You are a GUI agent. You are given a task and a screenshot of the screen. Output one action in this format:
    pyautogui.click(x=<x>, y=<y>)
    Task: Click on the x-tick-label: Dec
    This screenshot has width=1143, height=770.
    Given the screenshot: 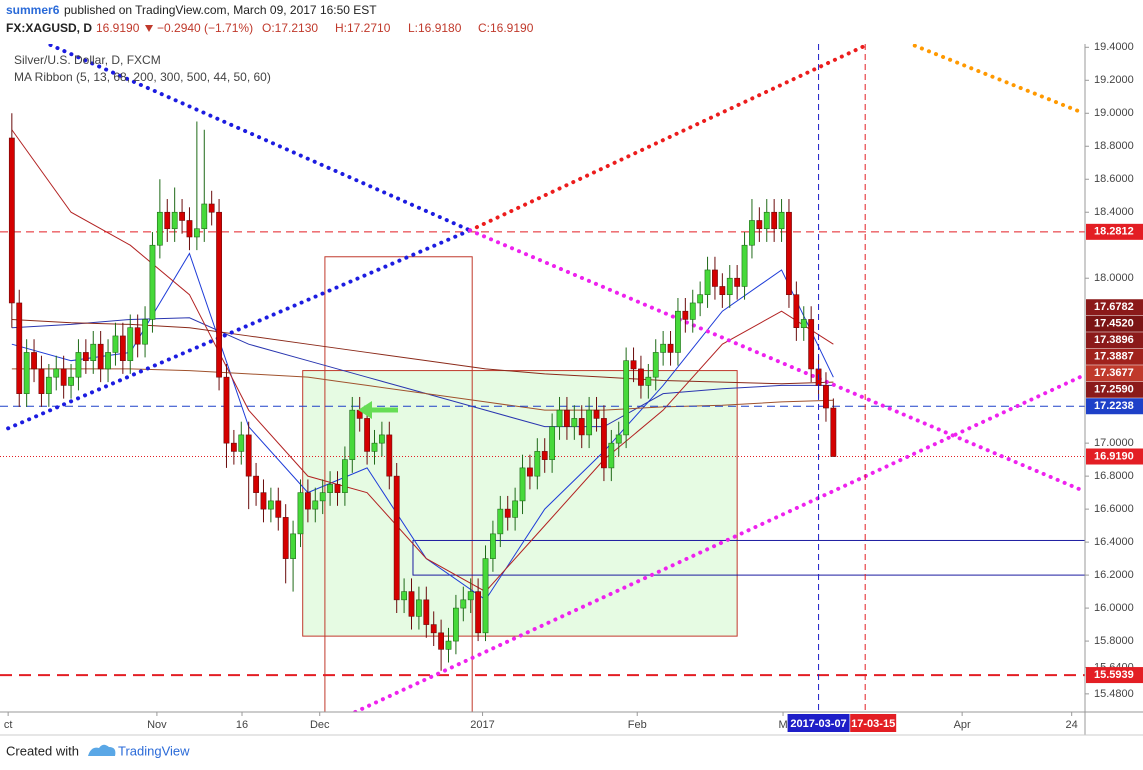 What is the action you would take?
    pyautogui.click(x=320, y=725)
    